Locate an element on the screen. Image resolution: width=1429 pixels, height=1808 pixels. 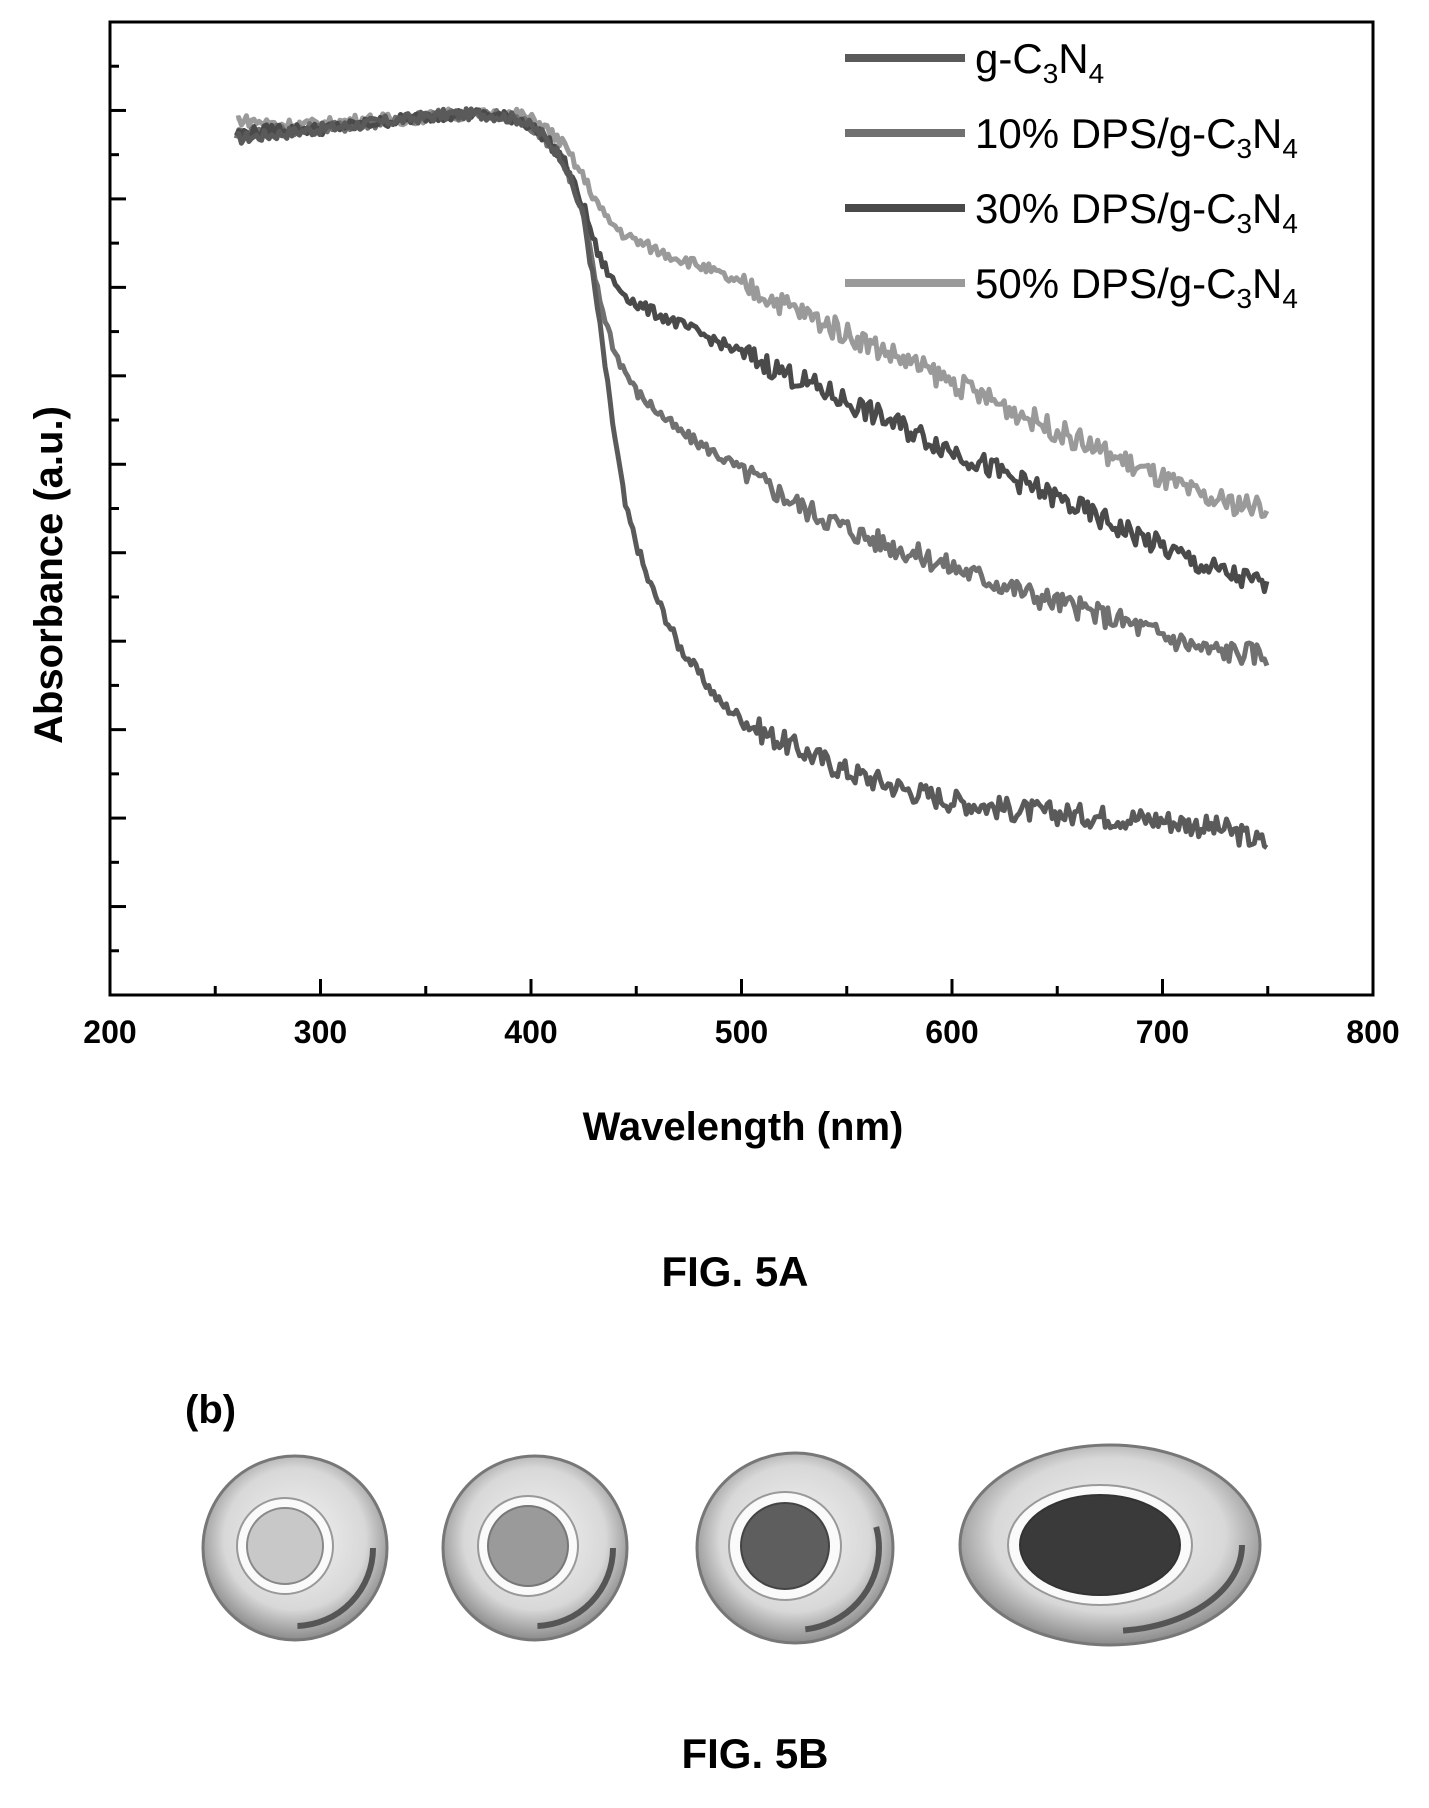
x-tick-label: 800 is located at coordinates (1372, 1032).